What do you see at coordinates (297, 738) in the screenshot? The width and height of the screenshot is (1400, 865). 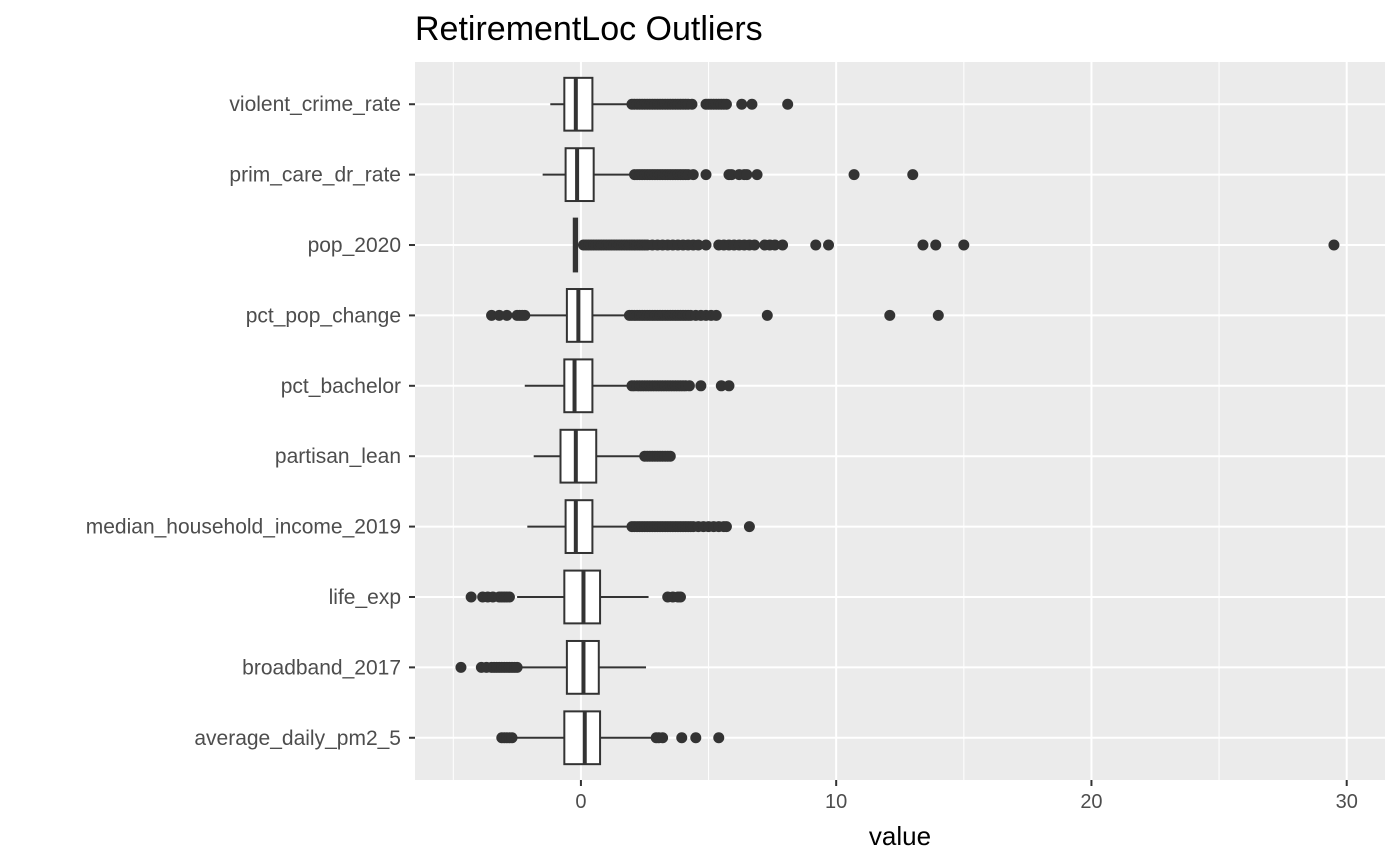 I see `y-tick-label: average_daily_pm2_5` at bounding box center [297, 738].